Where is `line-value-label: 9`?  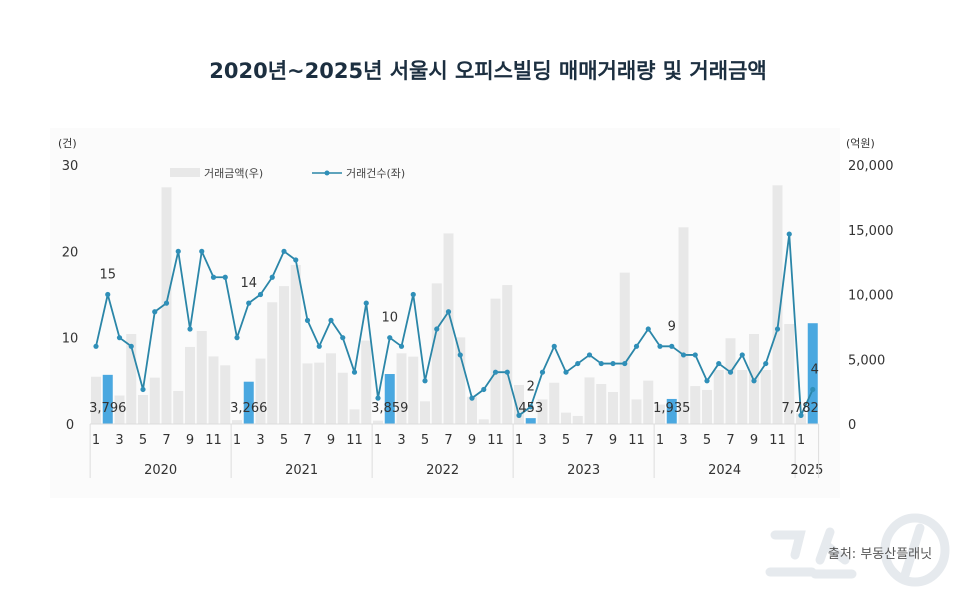
line-value-label: 9 is located at coordinates (672, 326).